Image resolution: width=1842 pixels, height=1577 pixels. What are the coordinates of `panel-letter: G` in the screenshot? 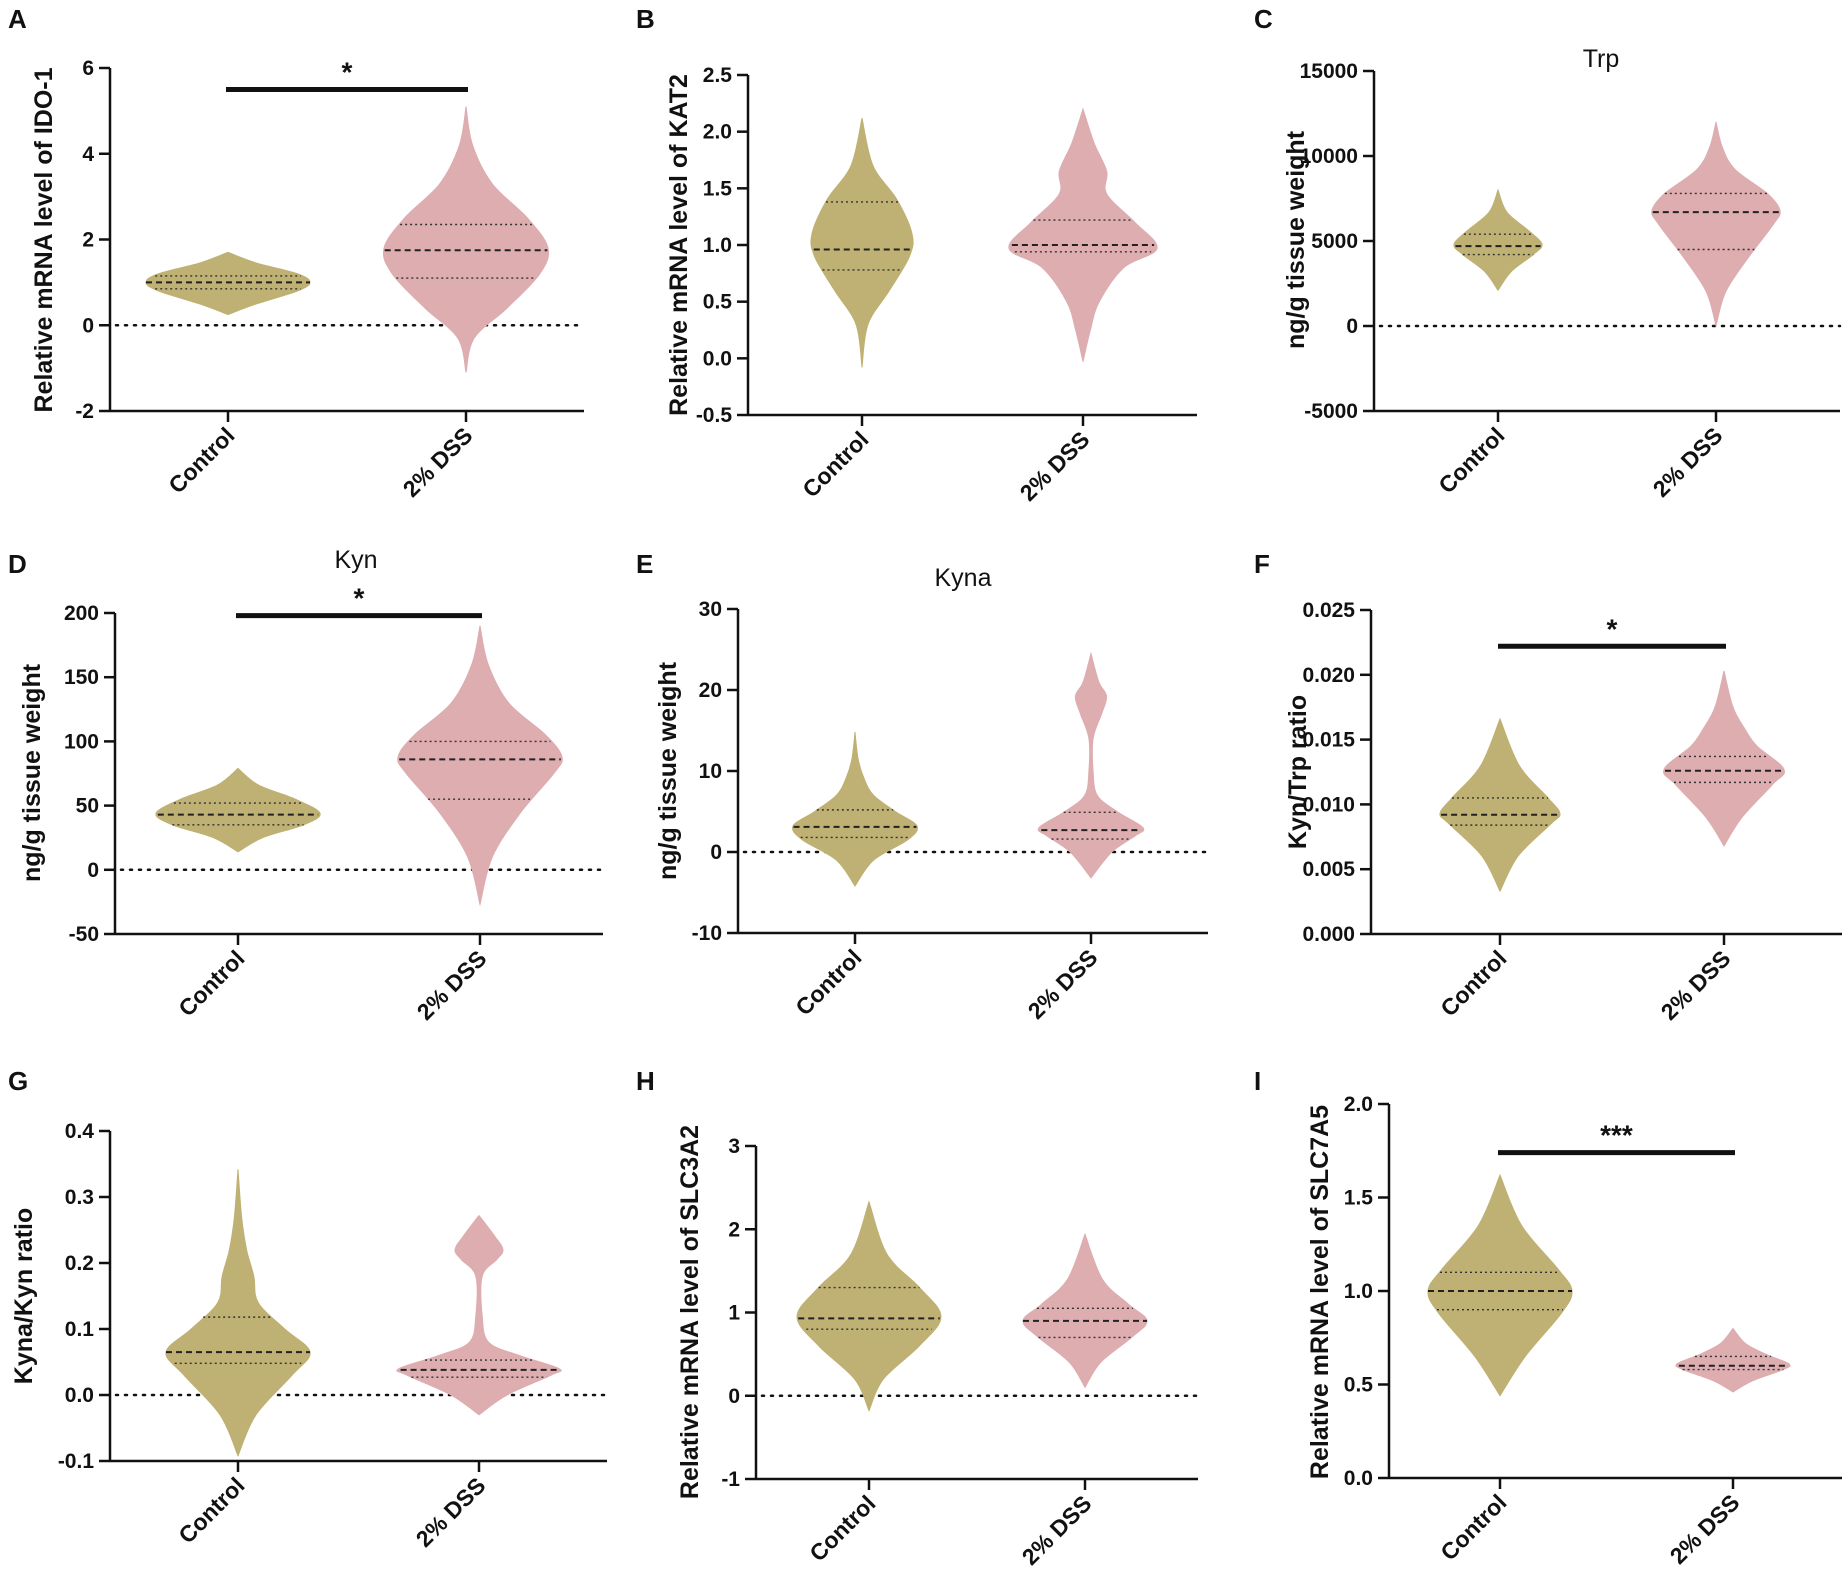 It's located at (18, 1081).